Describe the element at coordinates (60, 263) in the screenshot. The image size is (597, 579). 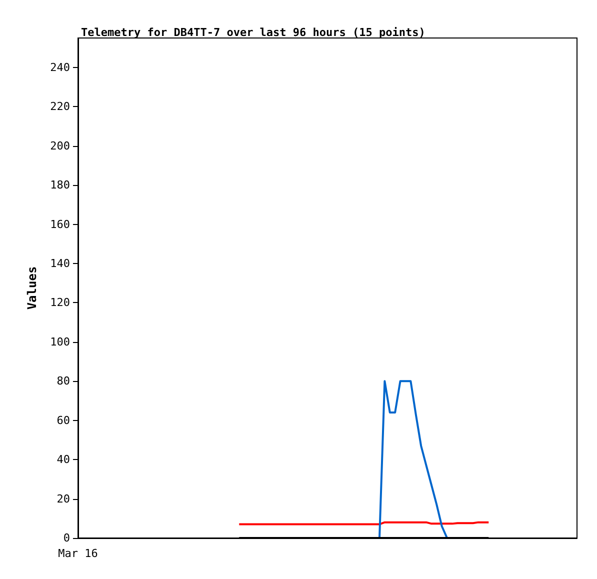
I see `y-tick-label: 140` at that location.